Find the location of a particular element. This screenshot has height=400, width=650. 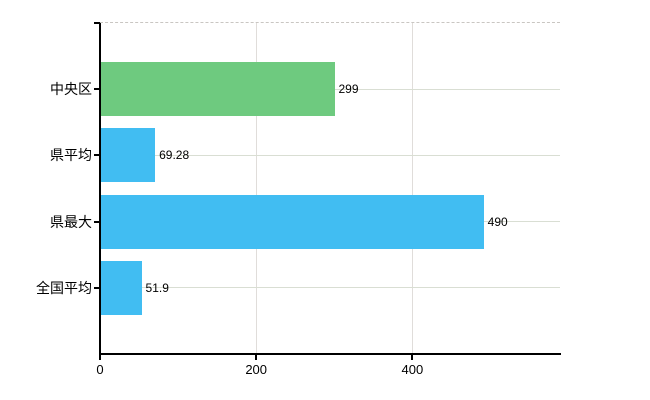

x-tick-label-2: 400 is located at coordinates (412, 369).